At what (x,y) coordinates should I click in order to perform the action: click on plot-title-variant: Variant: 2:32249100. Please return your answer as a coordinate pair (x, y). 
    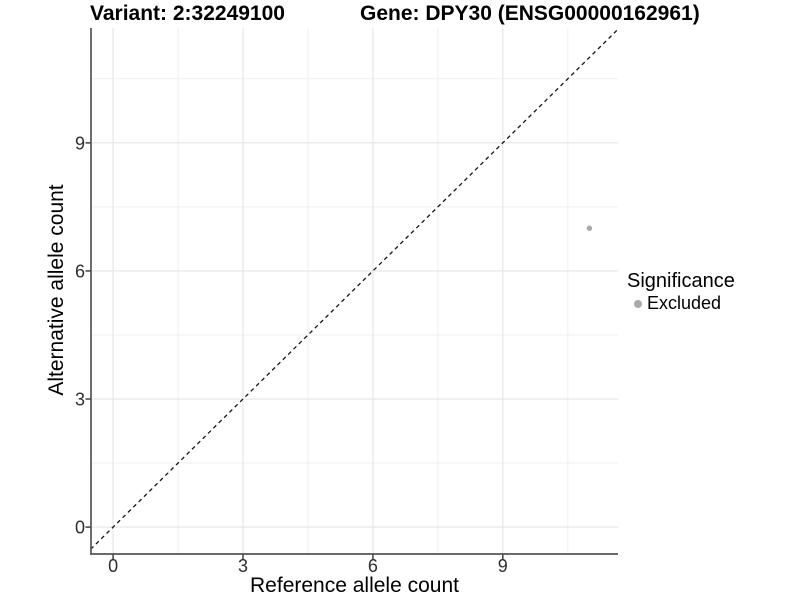
    Looking at the image, I should click on (187, 13).